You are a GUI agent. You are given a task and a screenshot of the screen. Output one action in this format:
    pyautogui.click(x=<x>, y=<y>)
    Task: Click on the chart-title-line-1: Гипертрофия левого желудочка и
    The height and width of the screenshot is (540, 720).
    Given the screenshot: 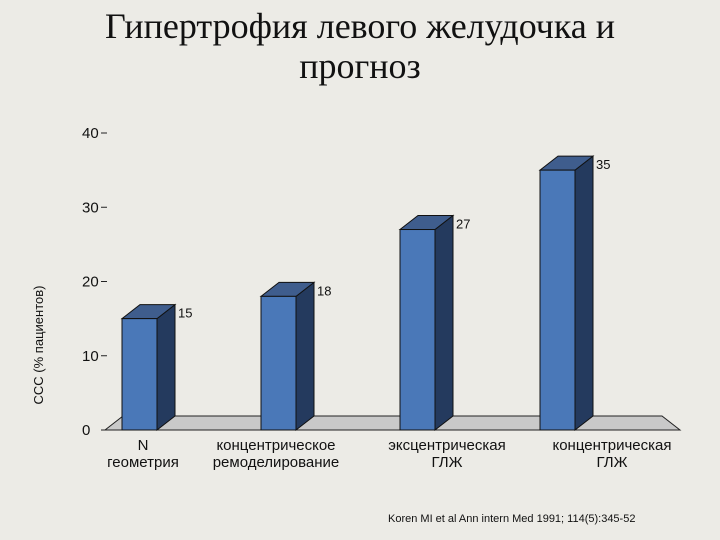 What is the action you would take?
    pyautogui.click(x=360, y=26)
    